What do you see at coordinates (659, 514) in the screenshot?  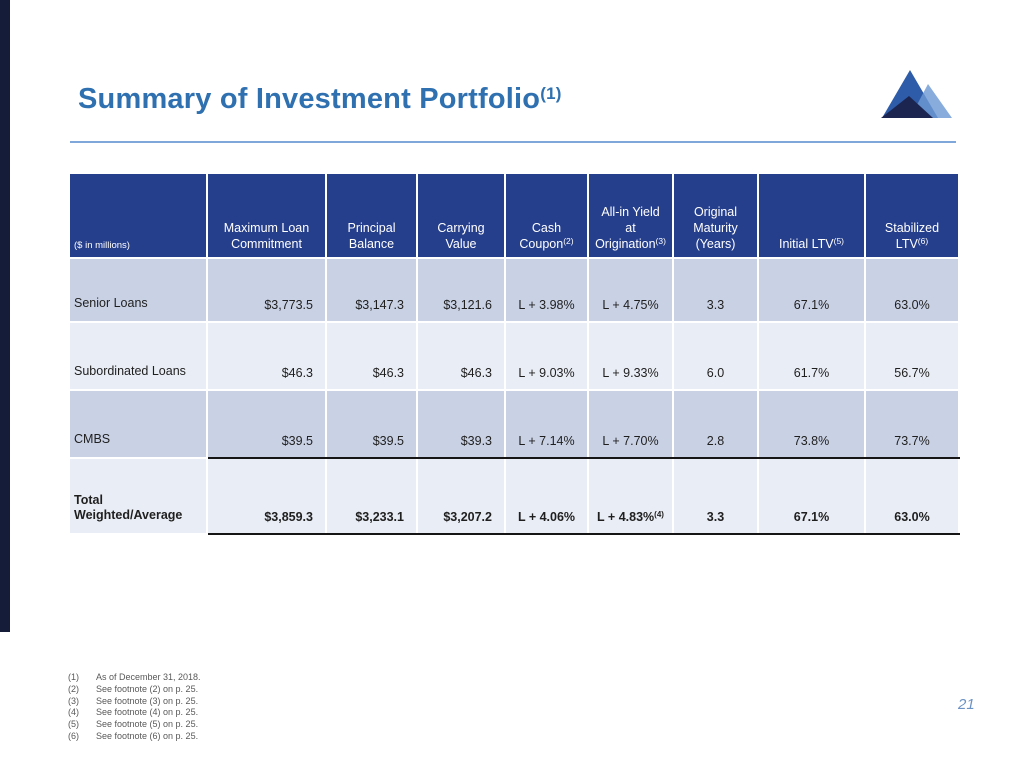 I see `total-all-in-yield-footnote-ref: (4)` at bounding box center [659, 514].